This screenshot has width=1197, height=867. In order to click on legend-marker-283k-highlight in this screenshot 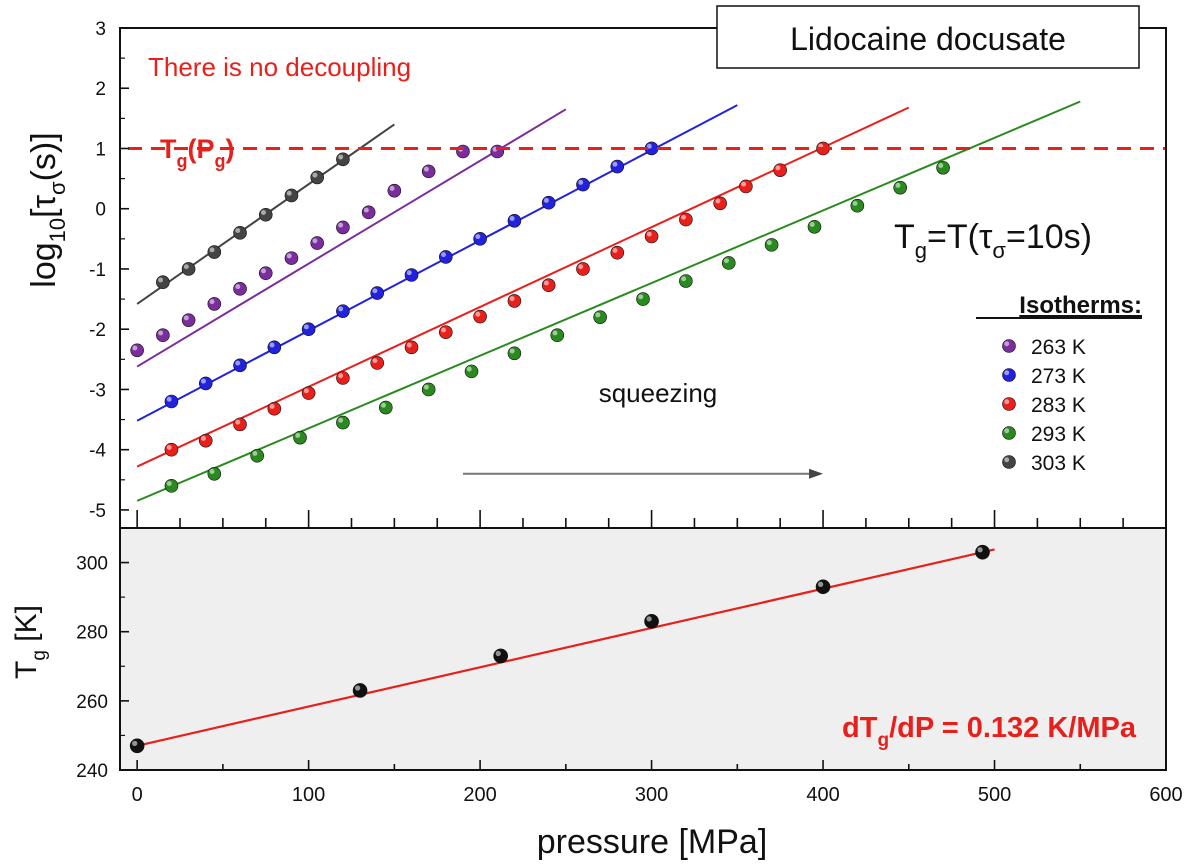, I will do `click(1007, 402)`.